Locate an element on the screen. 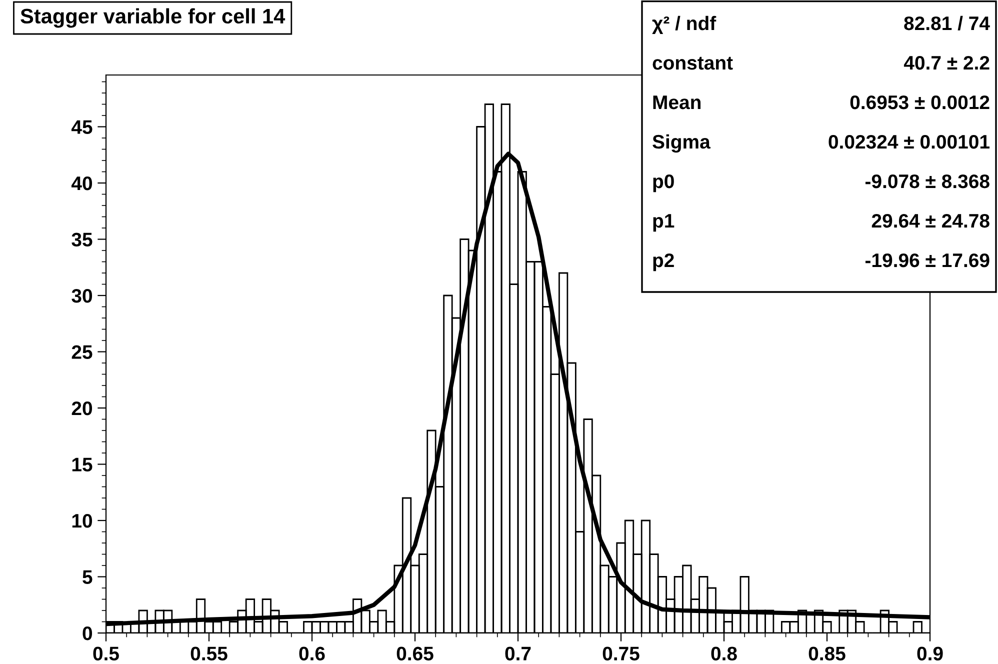  y-tick-label: 25 is located at coordinates (82, 352).